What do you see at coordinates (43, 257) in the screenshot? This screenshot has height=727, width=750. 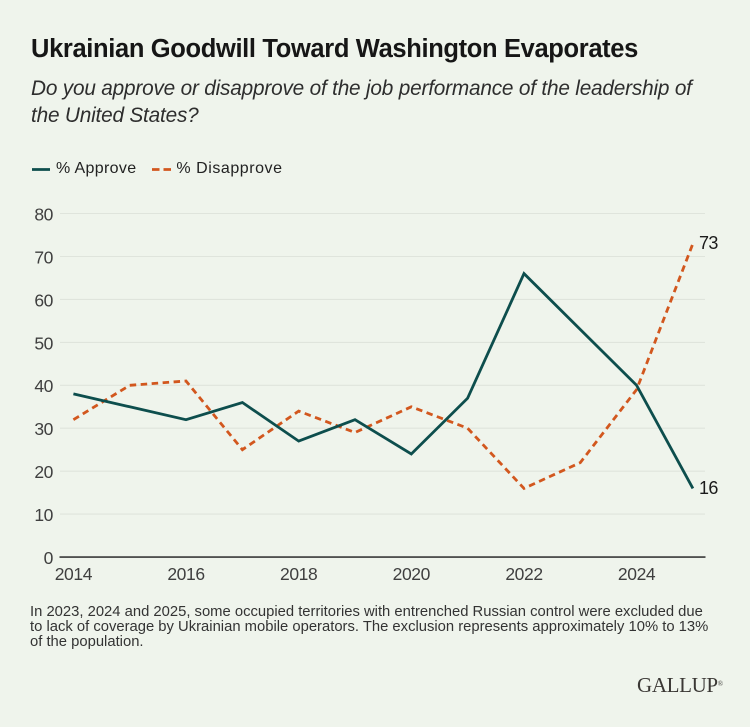 I see `svg-text: 70` at bounding box center [43, 257].